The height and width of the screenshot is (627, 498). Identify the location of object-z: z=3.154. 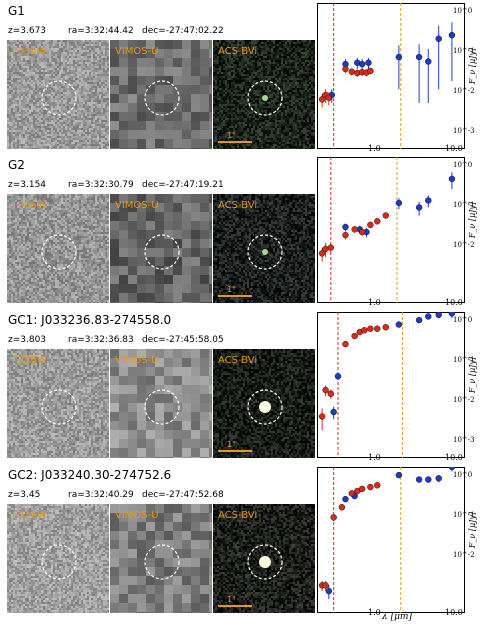
(38, 185).